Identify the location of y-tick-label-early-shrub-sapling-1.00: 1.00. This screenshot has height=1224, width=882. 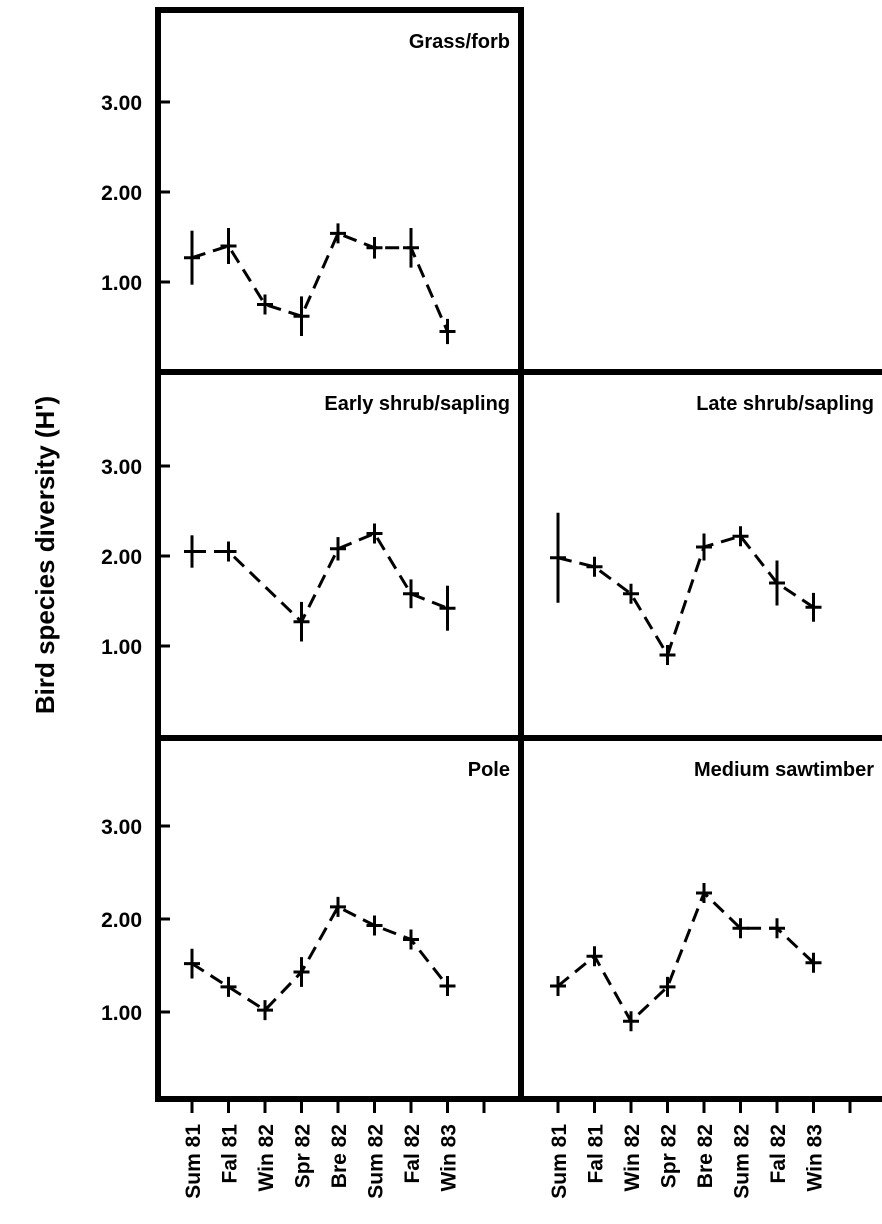
(121, 647).